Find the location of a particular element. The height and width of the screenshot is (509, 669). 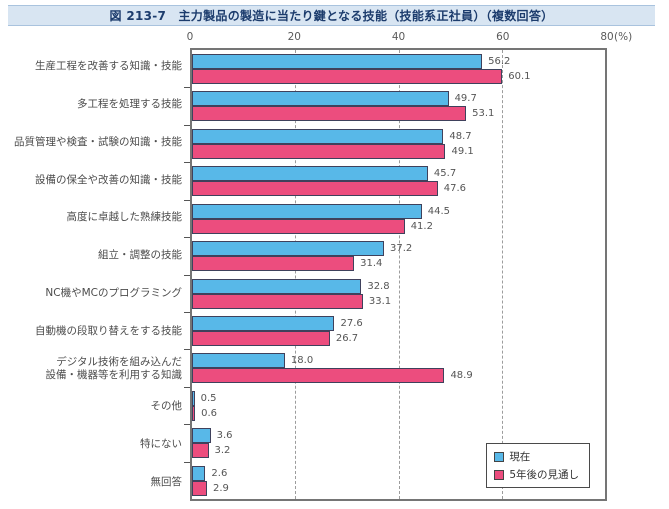

value-label-current: 32.8 is located at coordinates (378, 286).